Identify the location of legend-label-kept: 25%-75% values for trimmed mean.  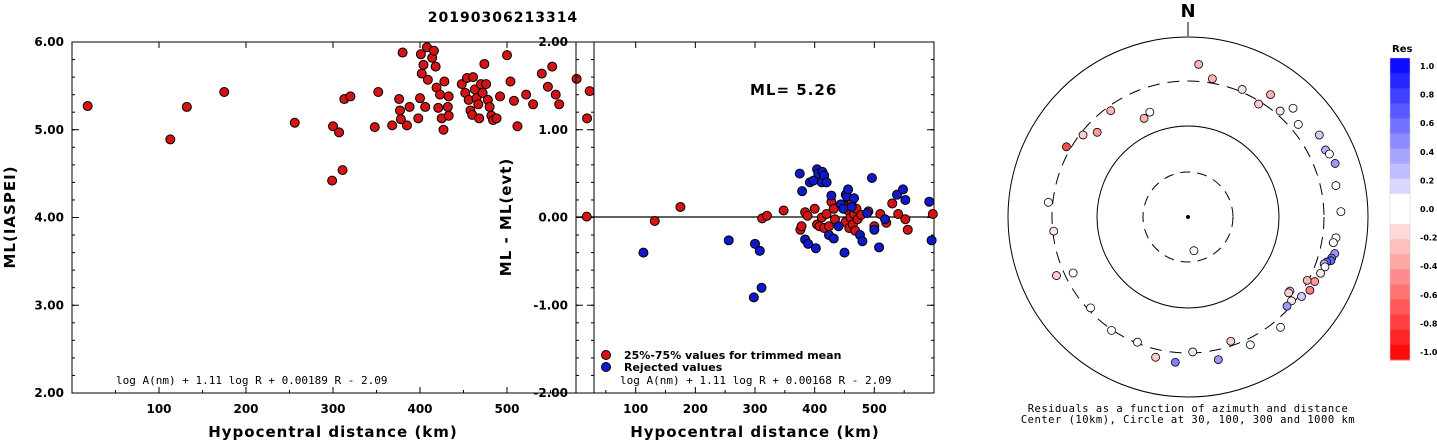
(732, 355).